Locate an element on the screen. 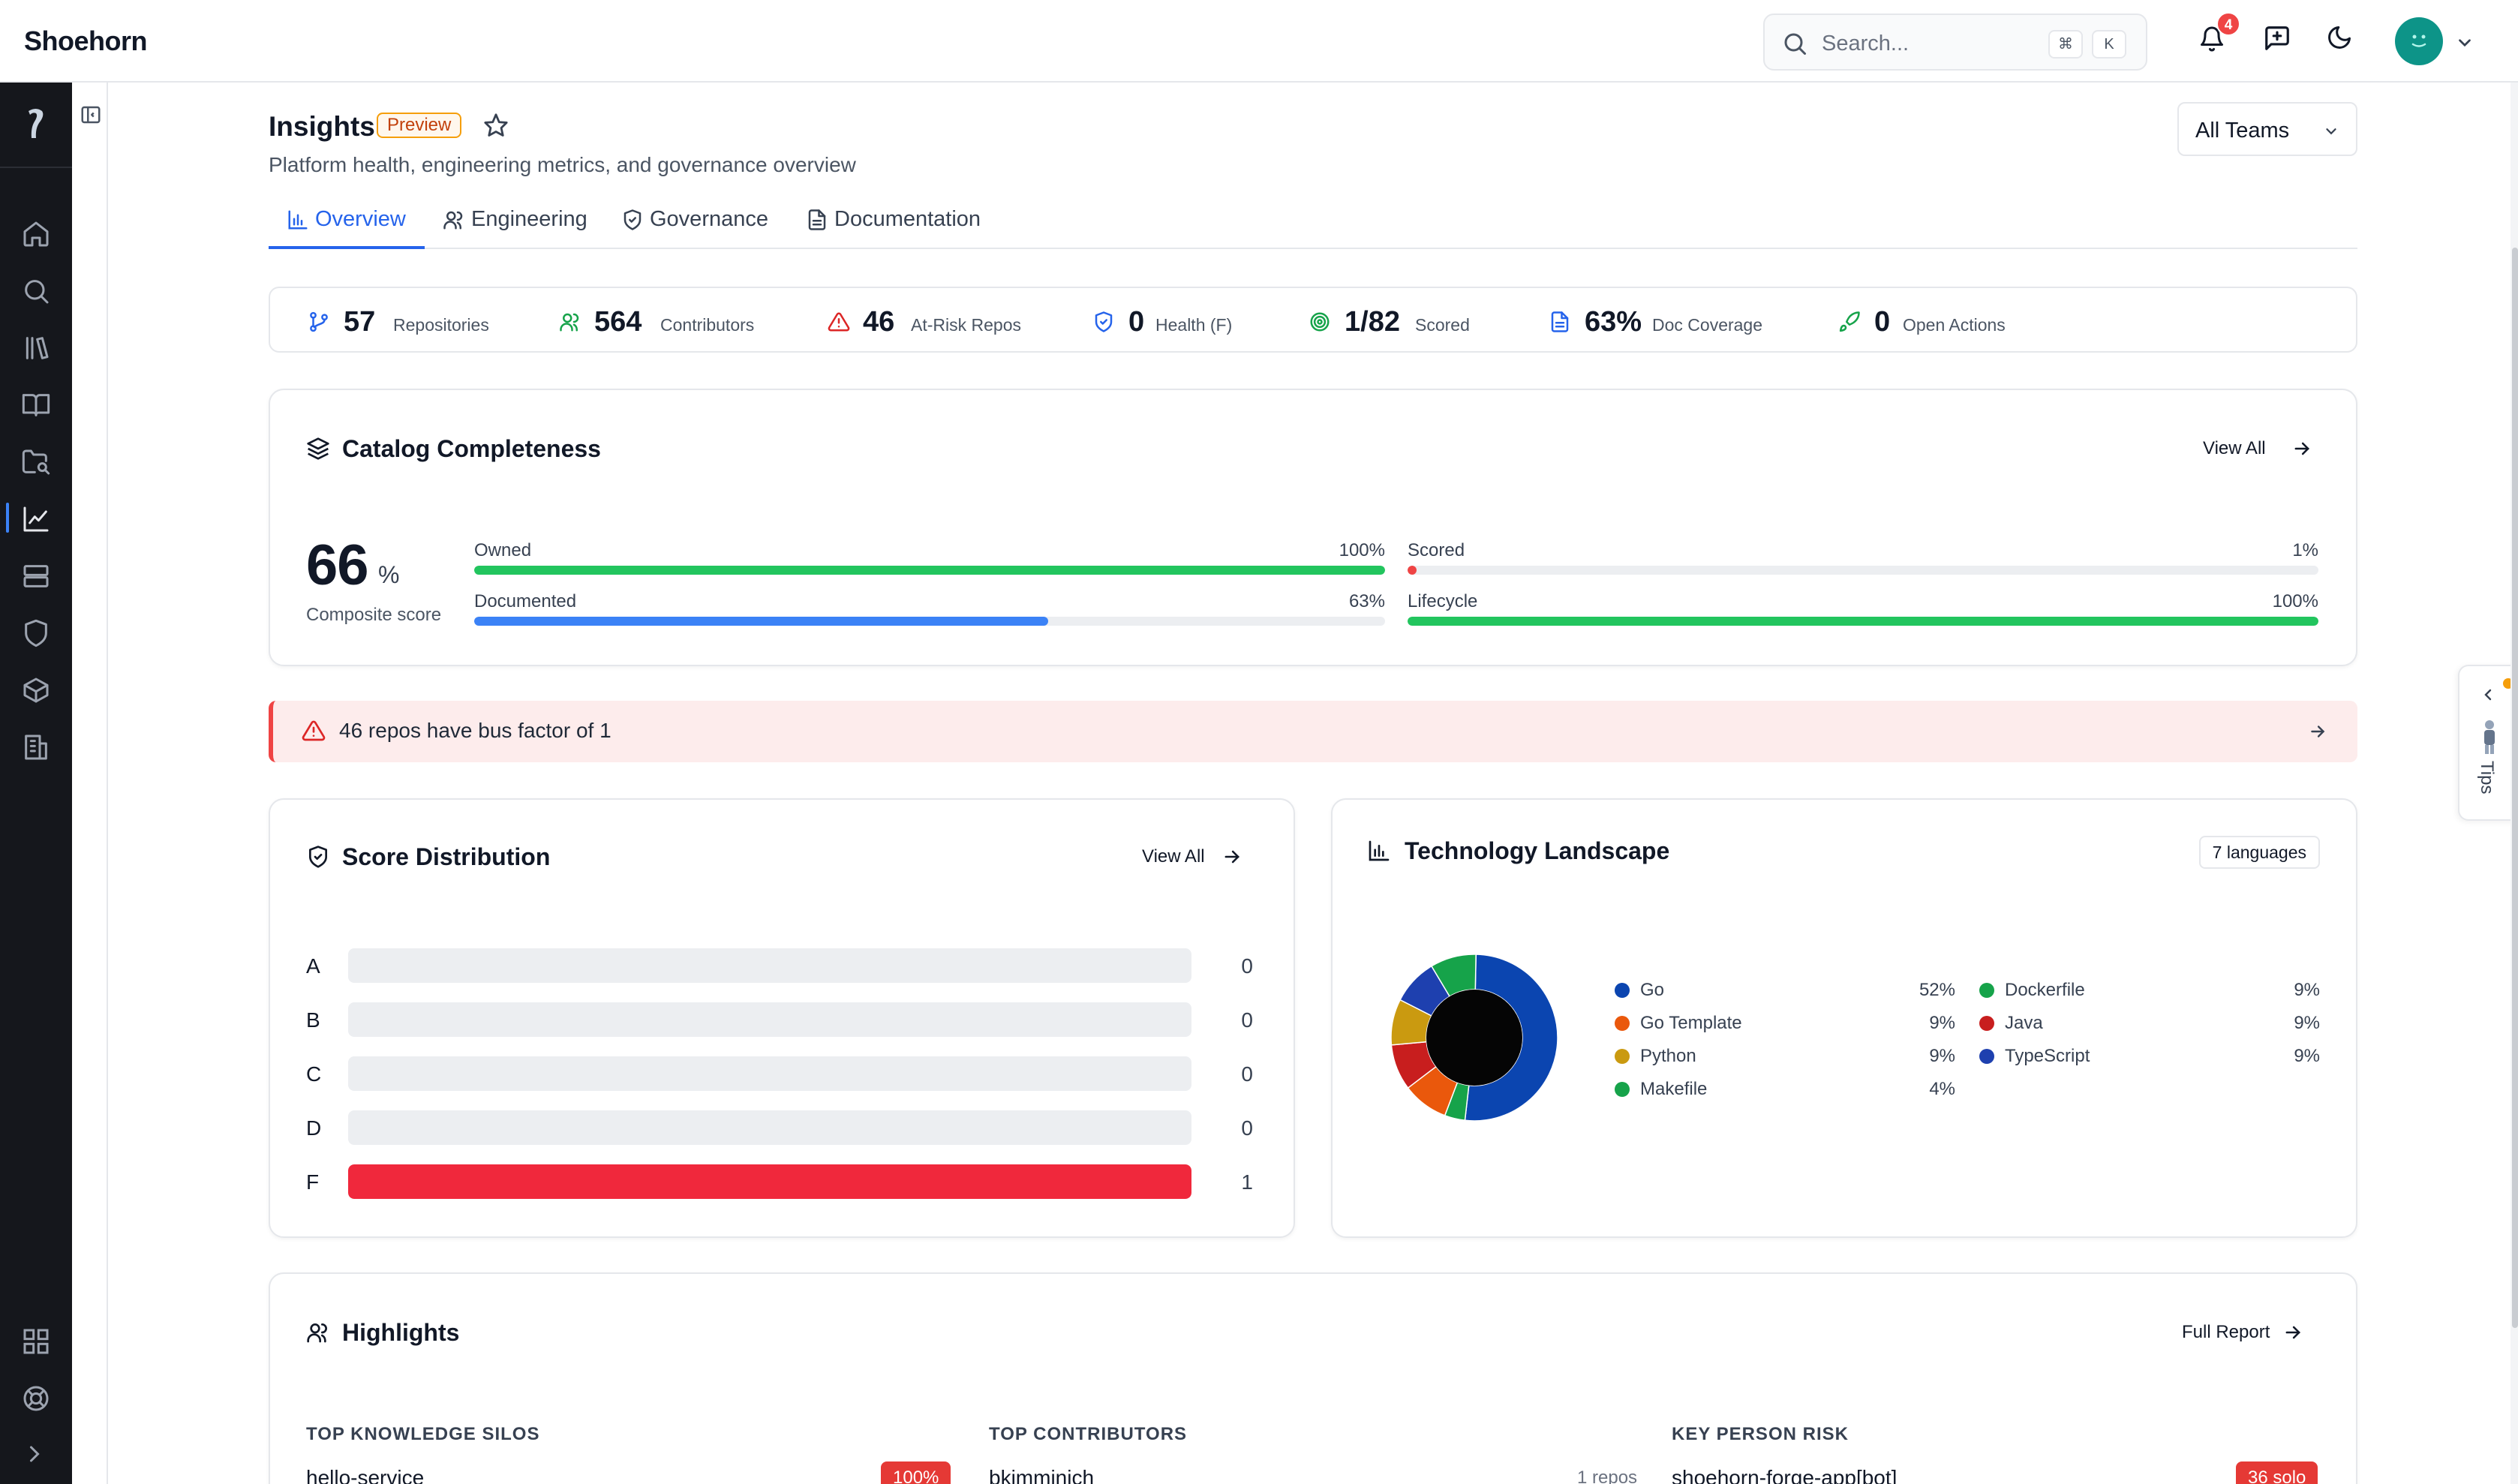 The image size is (2518, 1484). grade-letter: B is located at coordinates (313, 1020).